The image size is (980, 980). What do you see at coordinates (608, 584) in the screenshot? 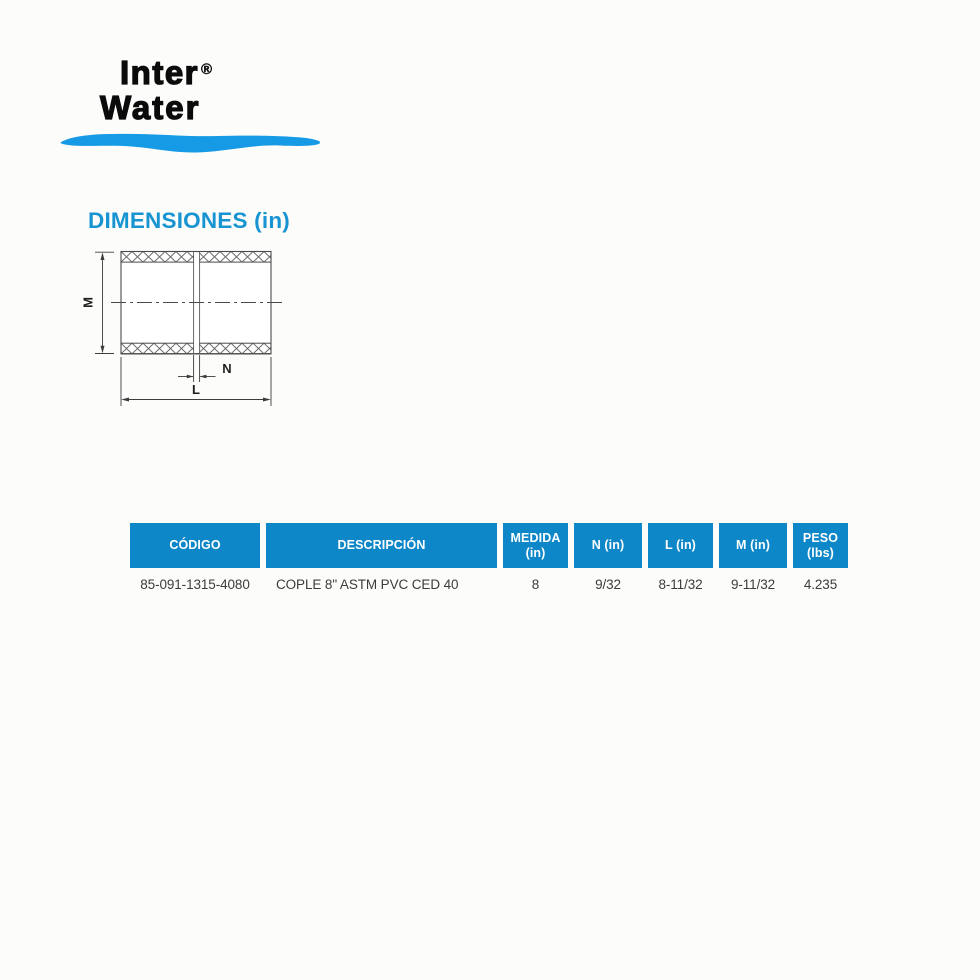
I see `cell-n: 9/32` at bounding box center [608, 584].